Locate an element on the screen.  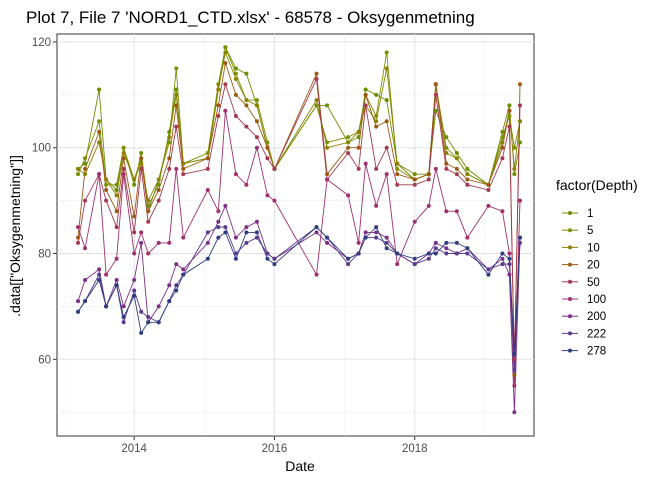
legend-items: 1 5 10 20 50 100 200 222 278 is located at coordinates (584, 283).